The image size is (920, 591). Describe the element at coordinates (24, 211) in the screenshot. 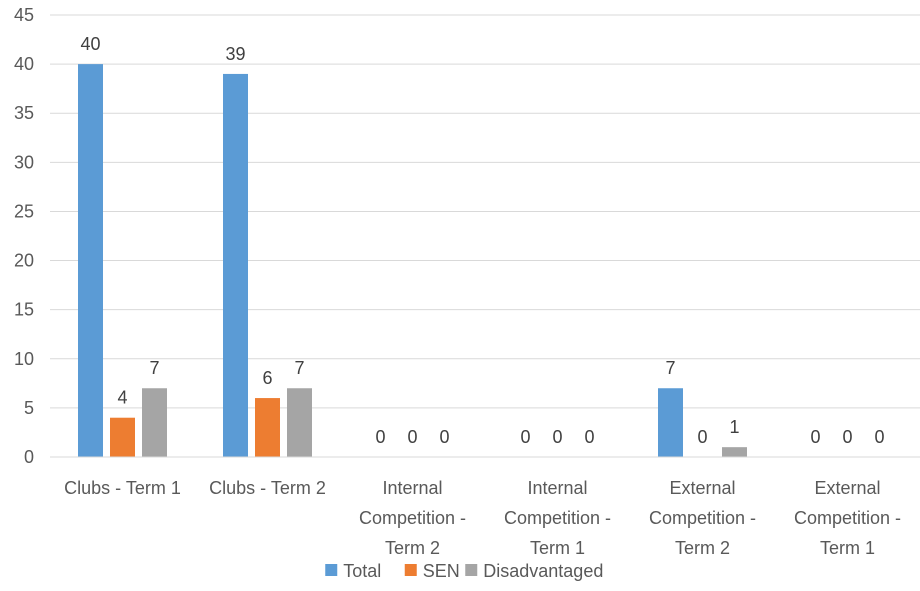

I see `y-tick-label-25: 25` at that location.